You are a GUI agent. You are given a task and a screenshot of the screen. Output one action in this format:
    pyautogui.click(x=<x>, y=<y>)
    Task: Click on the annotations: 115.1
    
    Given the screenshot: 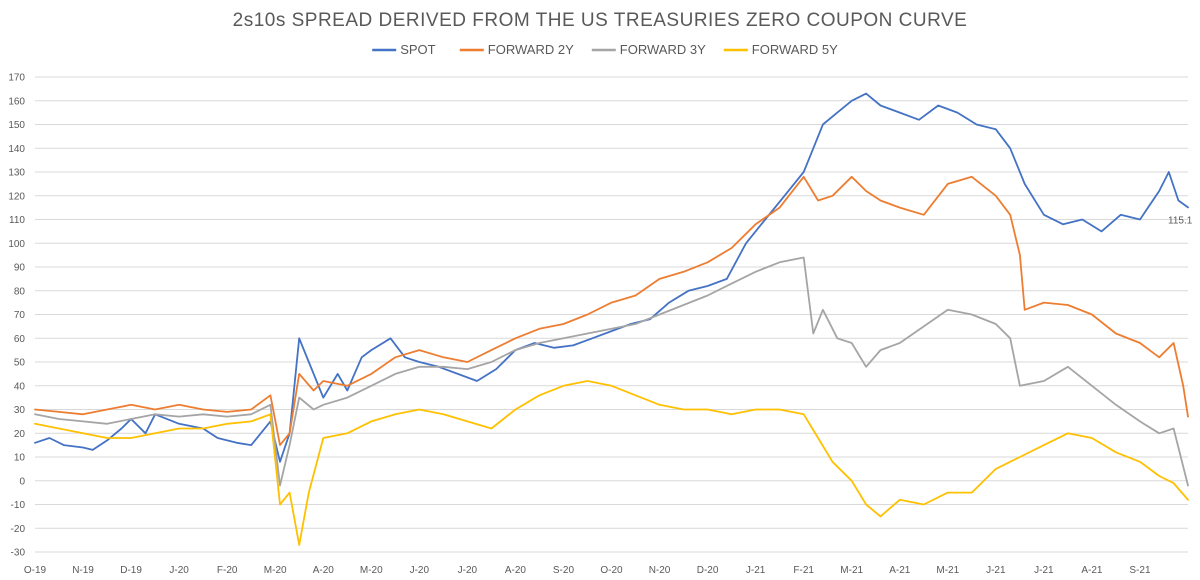 What is the action you would take?
    pyautogui.click(x=1180, y=220)
    